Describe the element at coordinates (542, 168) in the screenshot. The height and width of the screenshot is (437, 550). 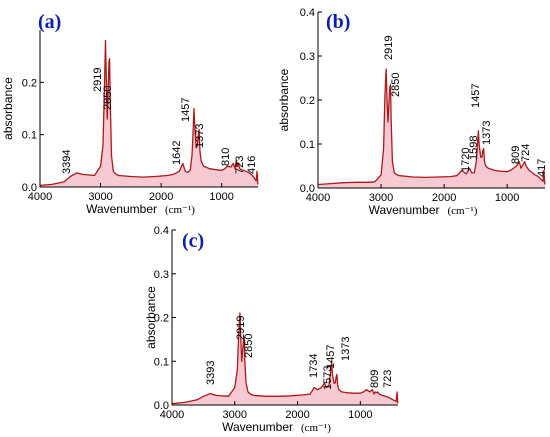
I see `peak-label-417: 417` at that location.